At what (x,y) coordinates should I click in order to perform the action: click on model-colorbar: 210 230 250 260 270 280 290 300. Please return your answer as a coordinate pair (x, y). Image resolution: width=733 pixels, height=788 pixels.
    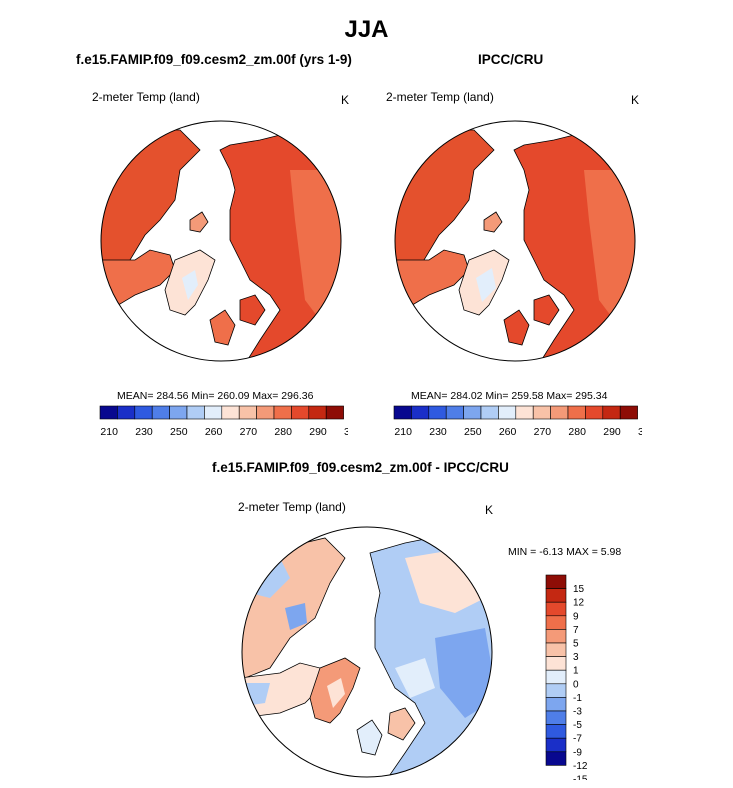
    Looking at the image, I should click on (223, 421).